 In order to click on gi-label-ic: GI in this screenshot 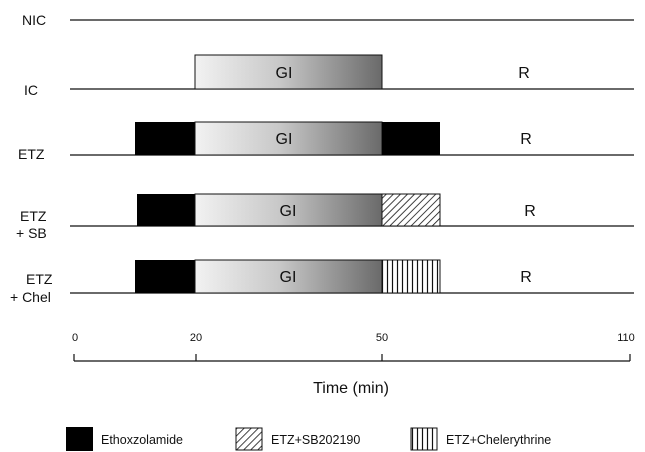, I will do `click(284, 73)`.